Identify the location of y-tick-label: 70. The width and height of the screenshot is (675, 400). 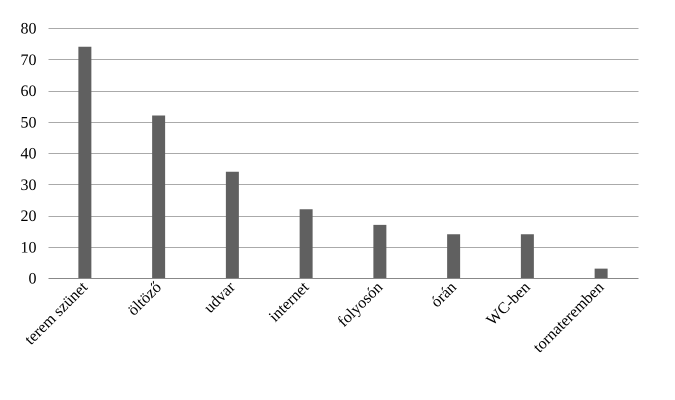
(28, 60).